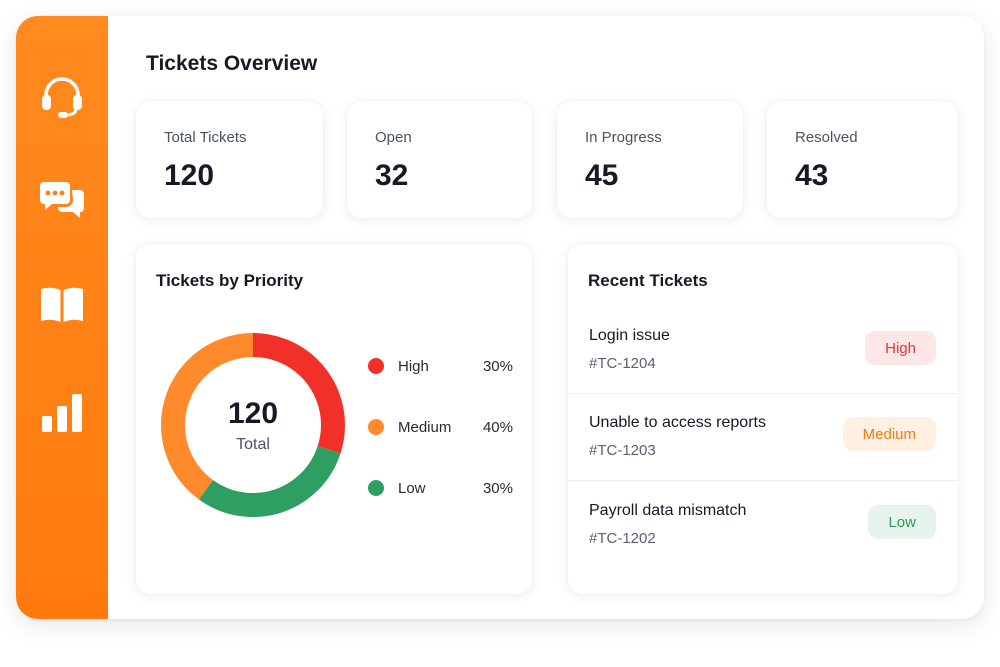 This screenshot has width=1000, height=667. Describe the element at coordinates (376, 488) in the screenshot. I see `legend-dot-low` at that location.